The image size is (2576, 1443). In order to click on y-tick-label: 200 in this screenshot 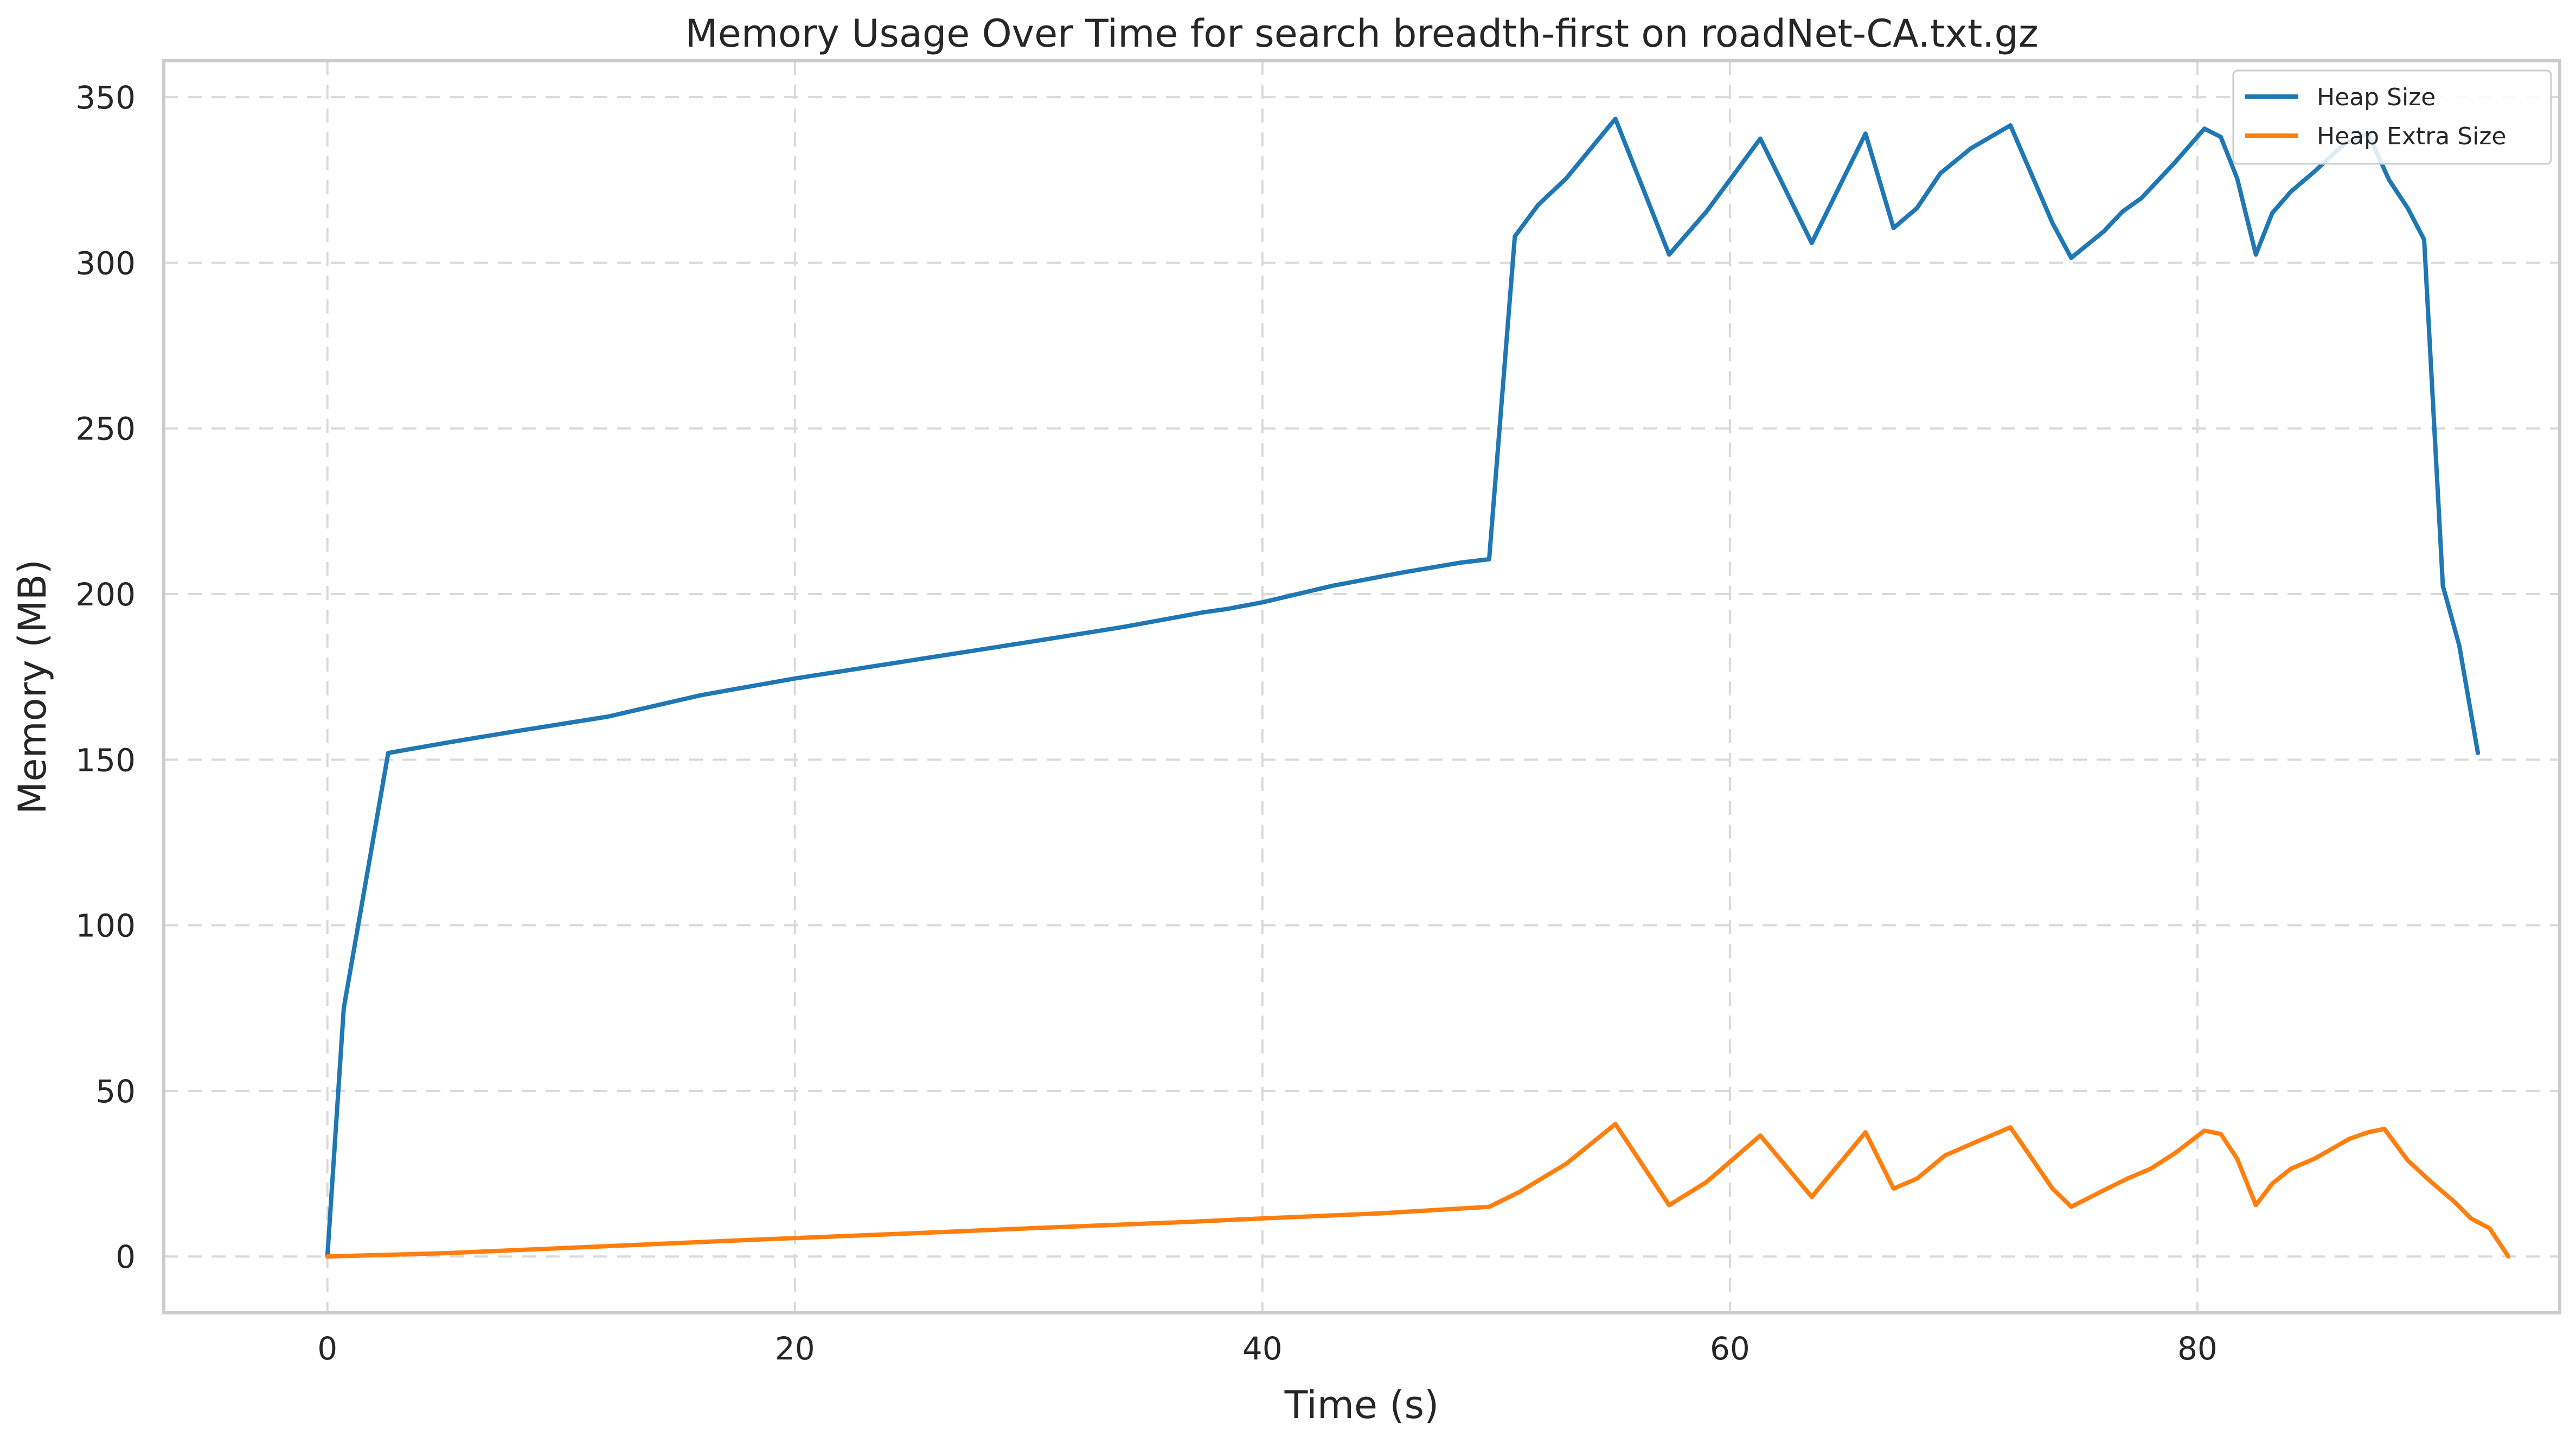, I will do `click(105, 594)`.